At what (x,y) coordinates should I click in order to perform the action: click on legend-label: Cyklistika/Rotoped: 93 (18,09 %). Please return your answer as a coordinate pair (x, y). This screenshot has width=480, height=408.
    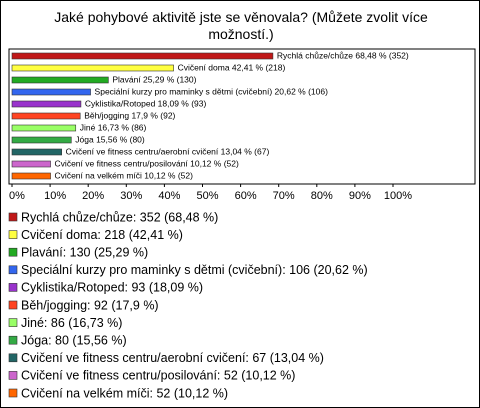
    Looking at the image, I should click on (112, 288).